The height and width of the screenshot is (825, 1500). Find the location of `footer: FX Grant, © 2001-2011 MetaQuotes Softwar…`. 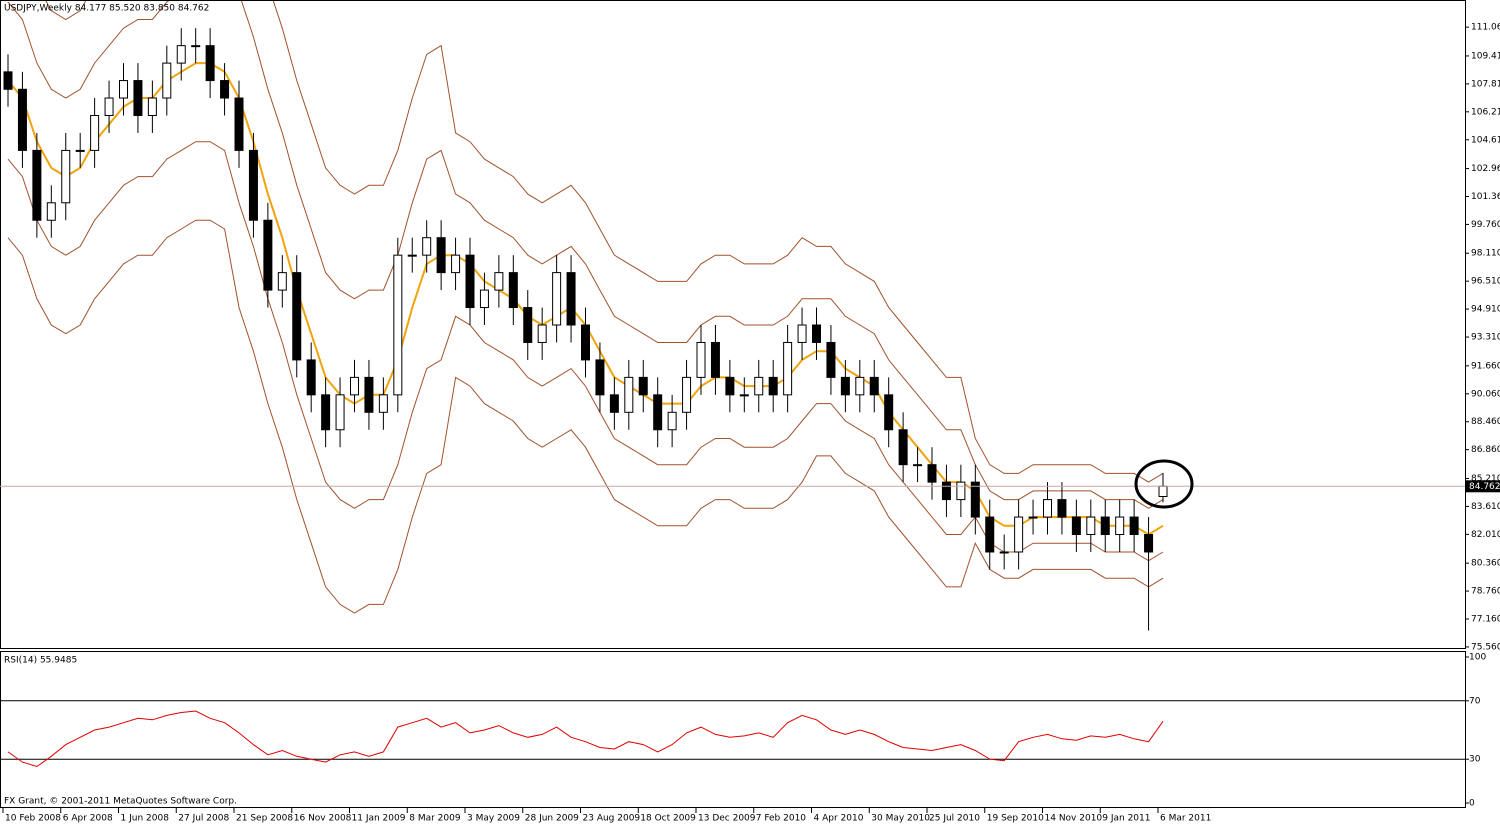

footer: FX Grant, © 2001-2011 MetaQuotes Softwar… is located at coordinates (120, 802).